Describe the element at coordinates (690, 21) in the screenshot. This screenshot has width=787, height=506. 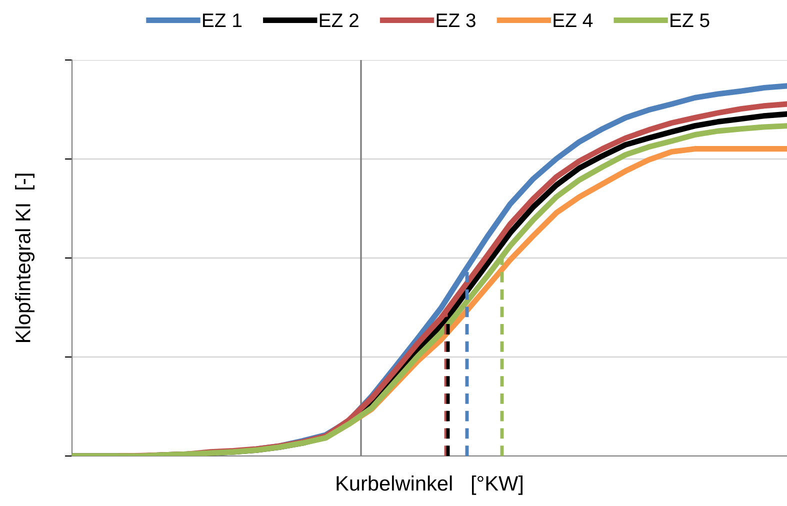
I see `legend-label: EZ 5` at that location.